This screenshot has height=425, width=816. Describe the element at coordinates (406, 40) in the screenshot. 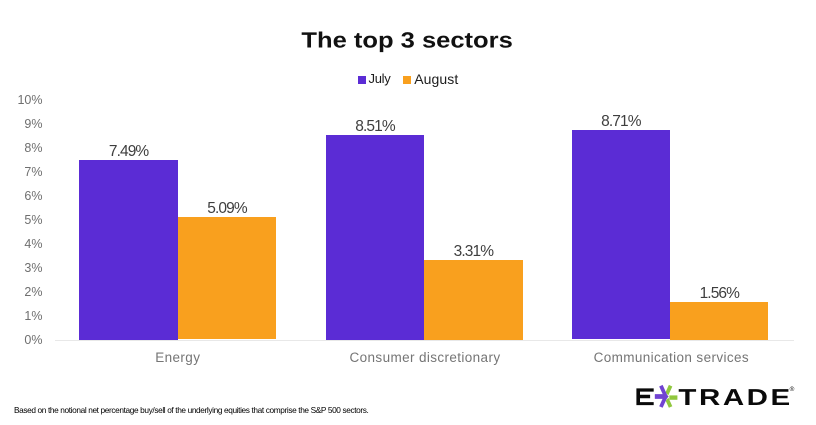

I see `svg-text: The top 3 sectors` at that location.